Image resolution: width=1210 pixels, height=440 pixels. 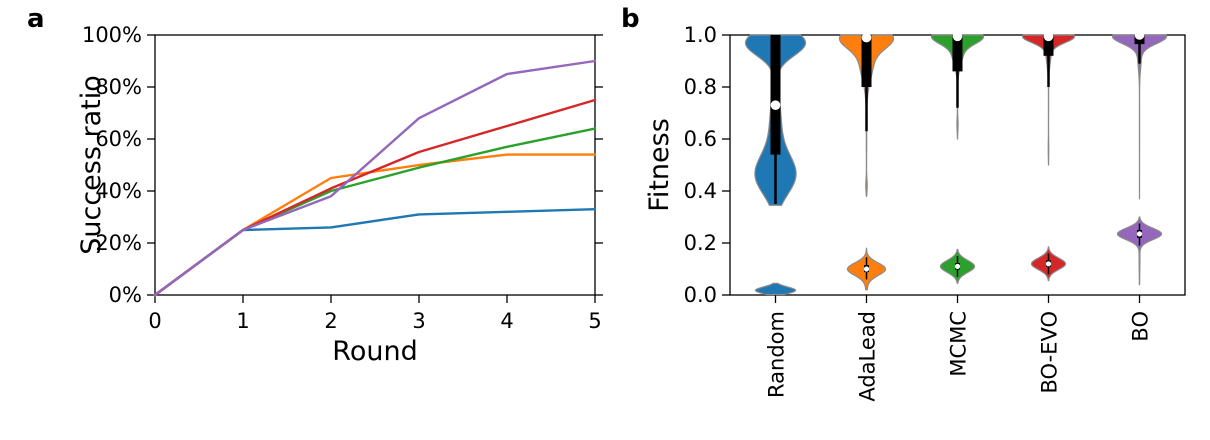 What do you see at coordinates (959, 344) in the screenshot?
I see `category-label-MCMC: MCMC` at bounding box center [959, 344].